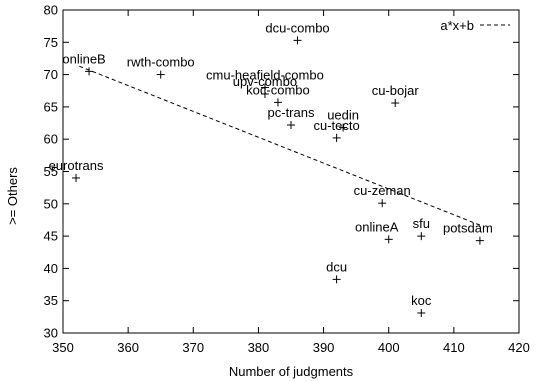 The image size is (538, 381). I want to click on data-point: eurotrans, so click(76, 170).